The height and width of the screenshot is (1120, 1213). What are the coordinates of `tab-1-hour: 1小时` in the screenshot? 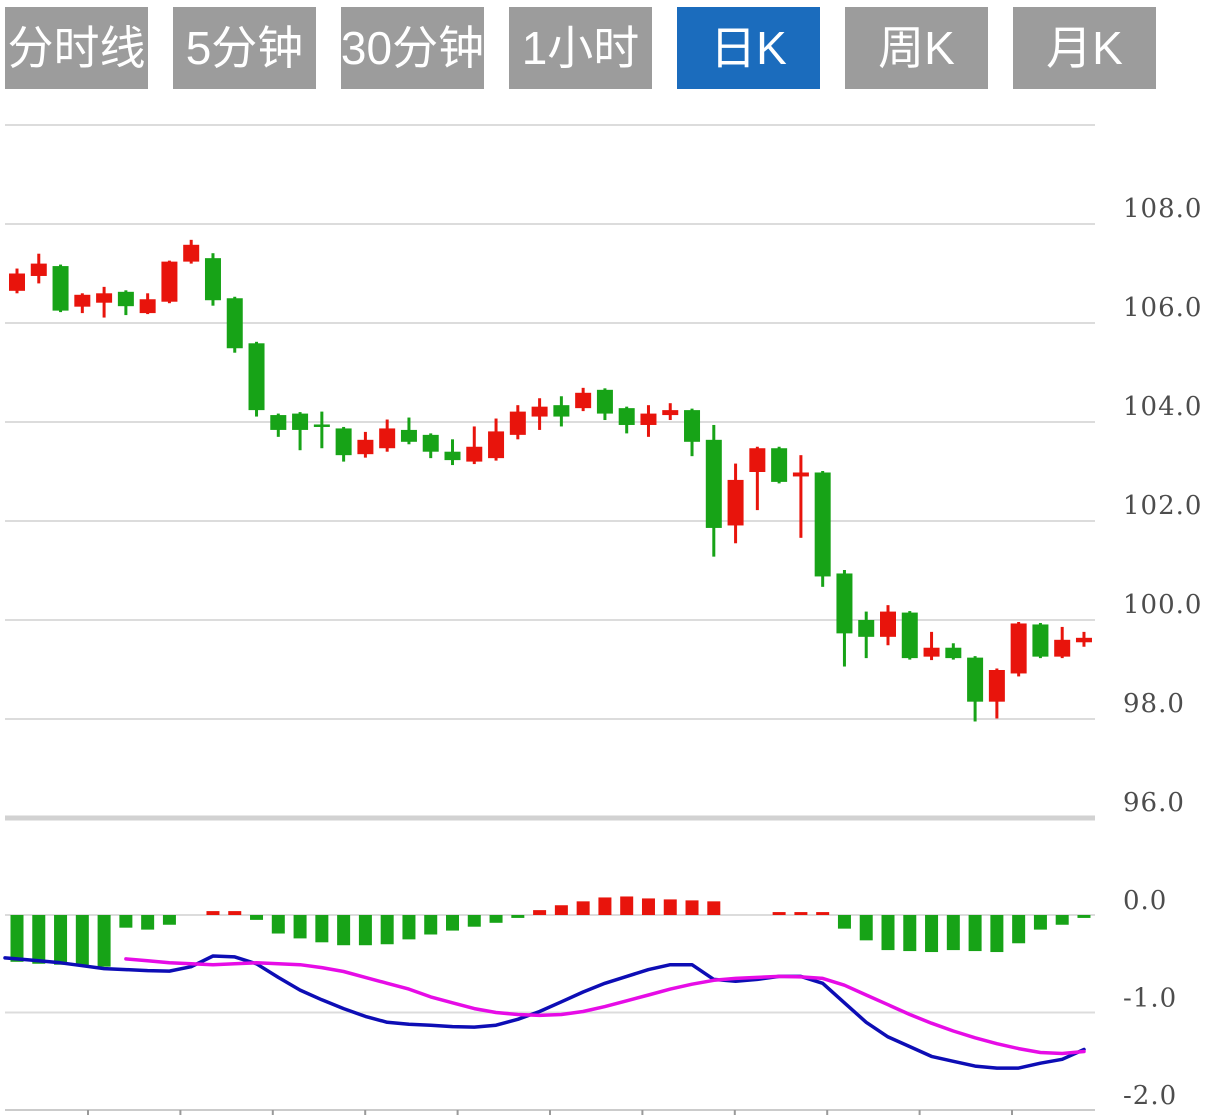 It's located at (580, 48).